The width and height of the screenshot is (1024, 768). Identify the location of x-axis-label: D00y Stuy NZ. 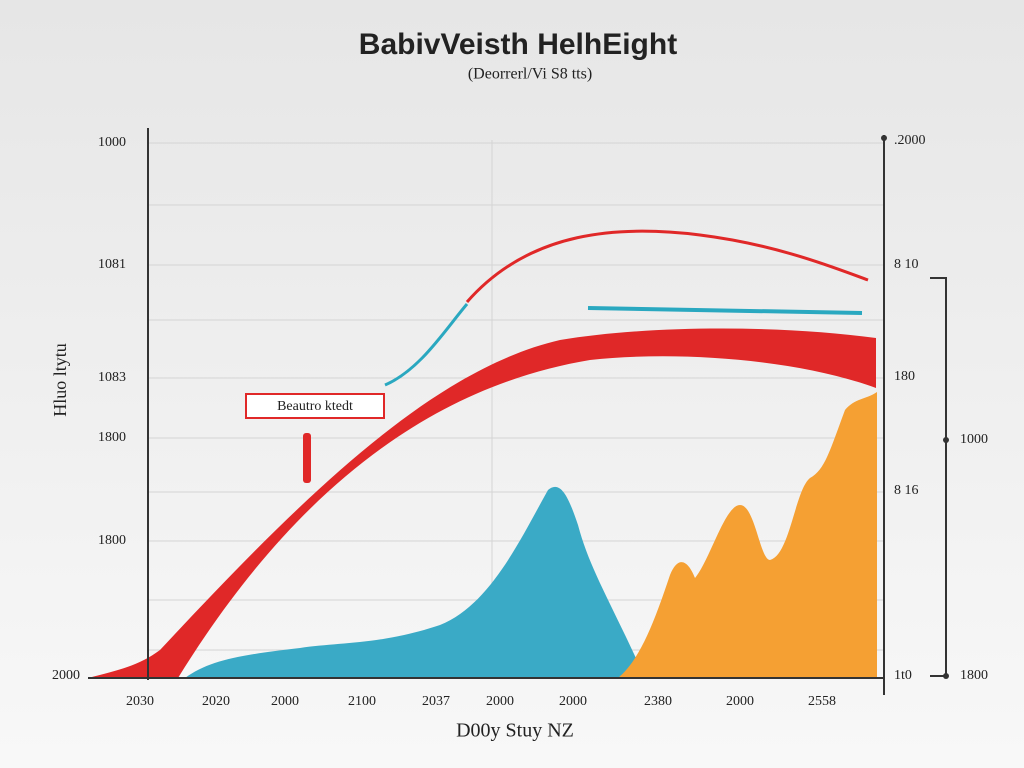
(515, 731).